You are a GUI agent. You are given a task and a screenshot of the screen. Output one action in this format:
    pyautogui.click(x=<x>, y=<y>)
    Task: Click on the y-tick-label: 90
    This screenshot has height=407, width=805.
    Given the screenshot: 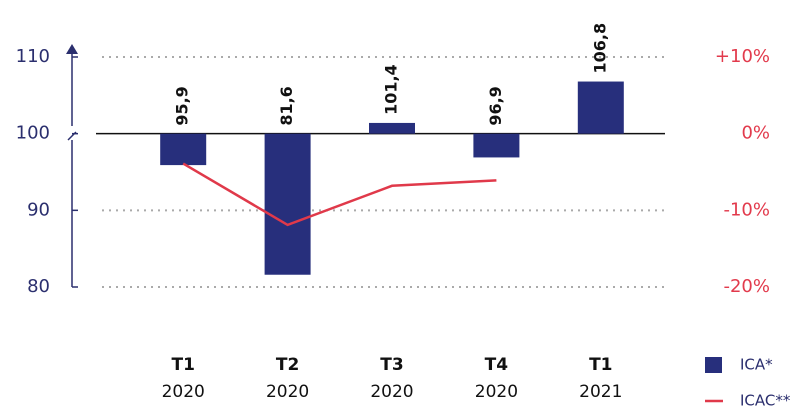 What is the action you would take?
    pyautogui.click(x=38, y=209)
    